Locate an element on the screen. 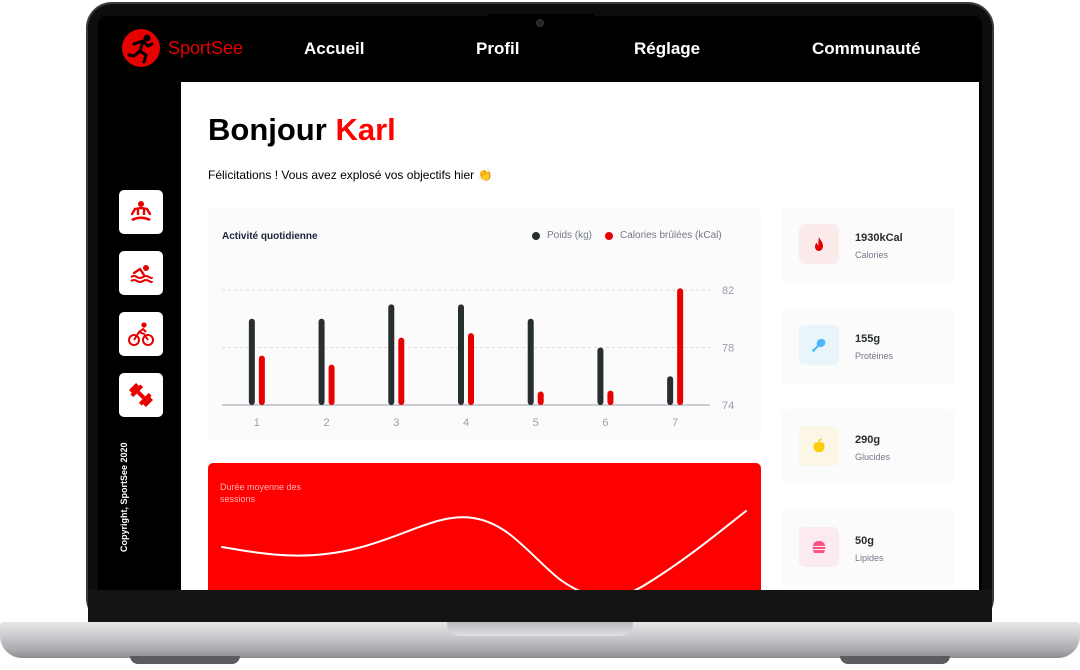 The width and height of the screenshot is (1080, 670). meditation-icon is located at coordinates (141, 211).